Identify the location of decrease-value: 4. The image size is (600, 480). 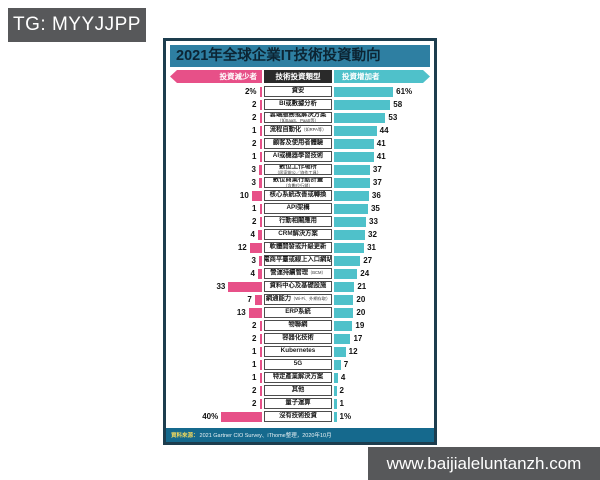
(252, 273).